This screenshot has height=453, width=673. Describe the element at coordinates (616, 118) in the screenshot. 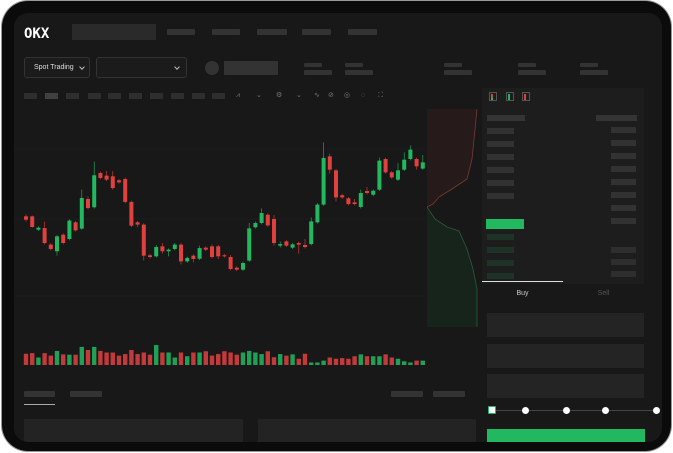

I see `orderbook-header-amount` at that location.